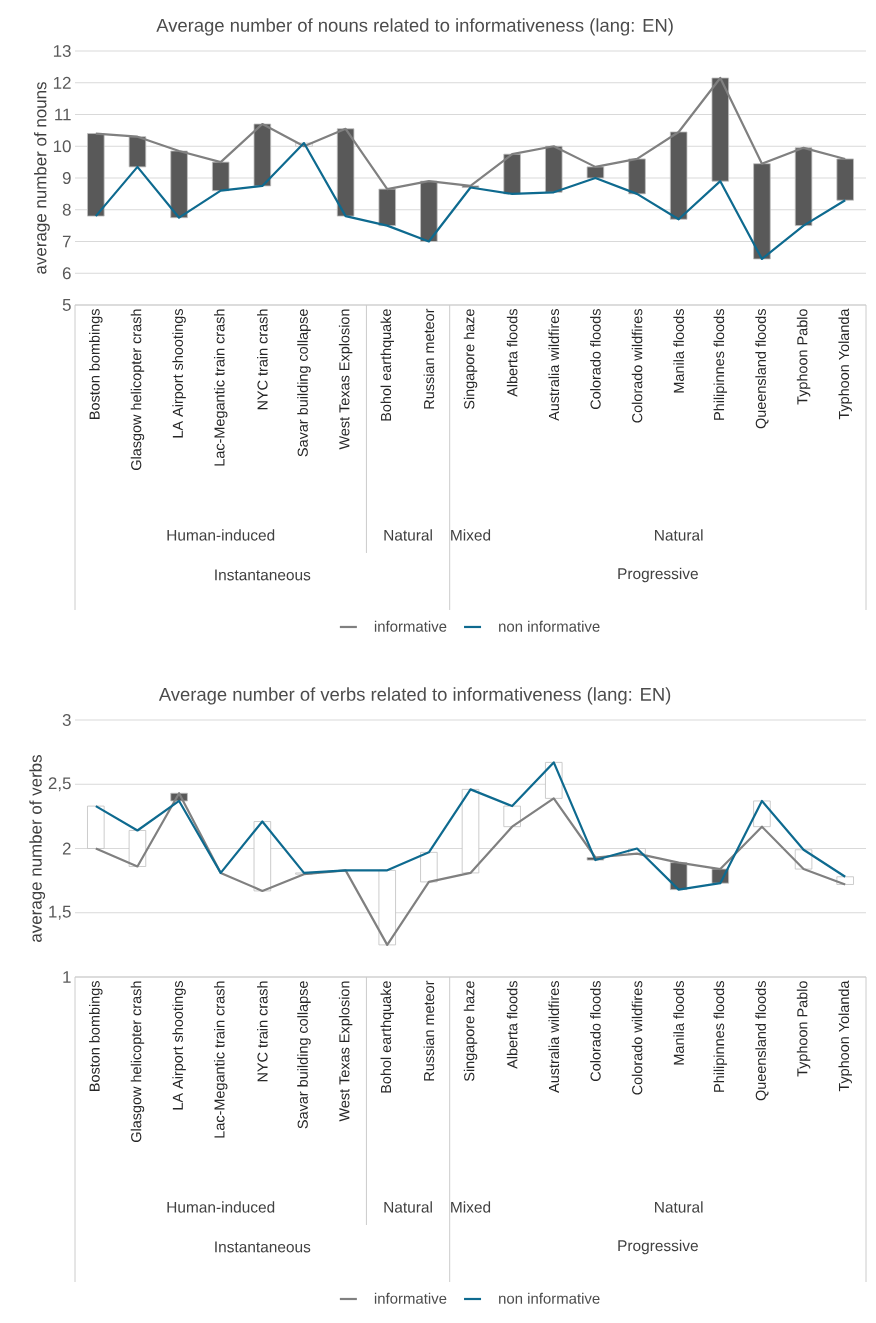 This screenshot has height=1323, width=876. What do you see at coordinates (59, 784) in the screenshot?
I see `y-tick-label: 2,5` at bounding box center [59, 784].